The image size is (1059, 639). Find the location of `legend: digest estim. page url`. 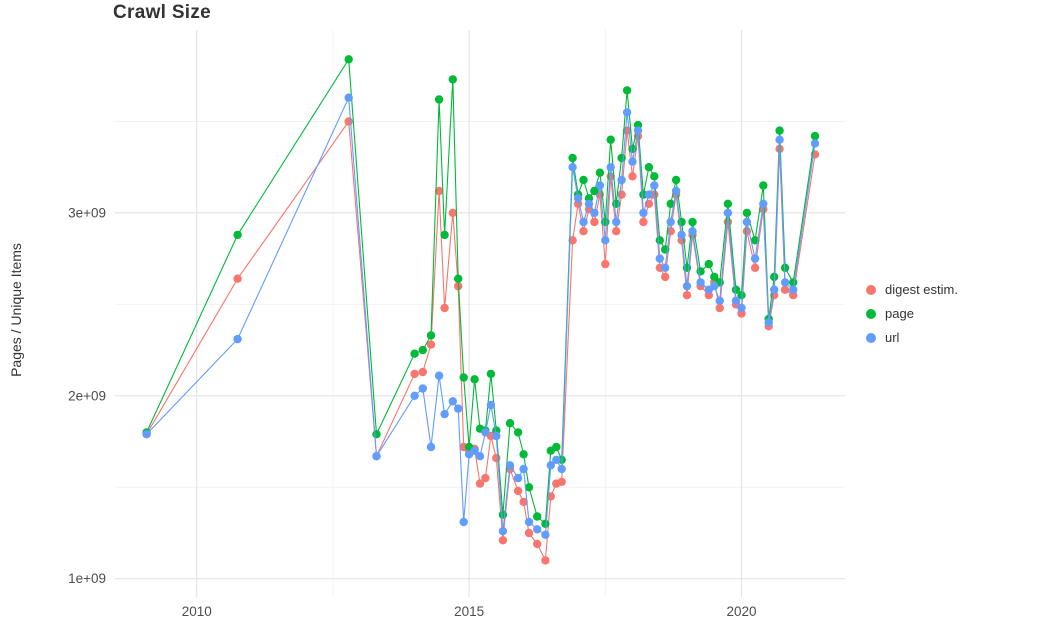

legend: digest estim. page url is located at coordinates (912, 313).